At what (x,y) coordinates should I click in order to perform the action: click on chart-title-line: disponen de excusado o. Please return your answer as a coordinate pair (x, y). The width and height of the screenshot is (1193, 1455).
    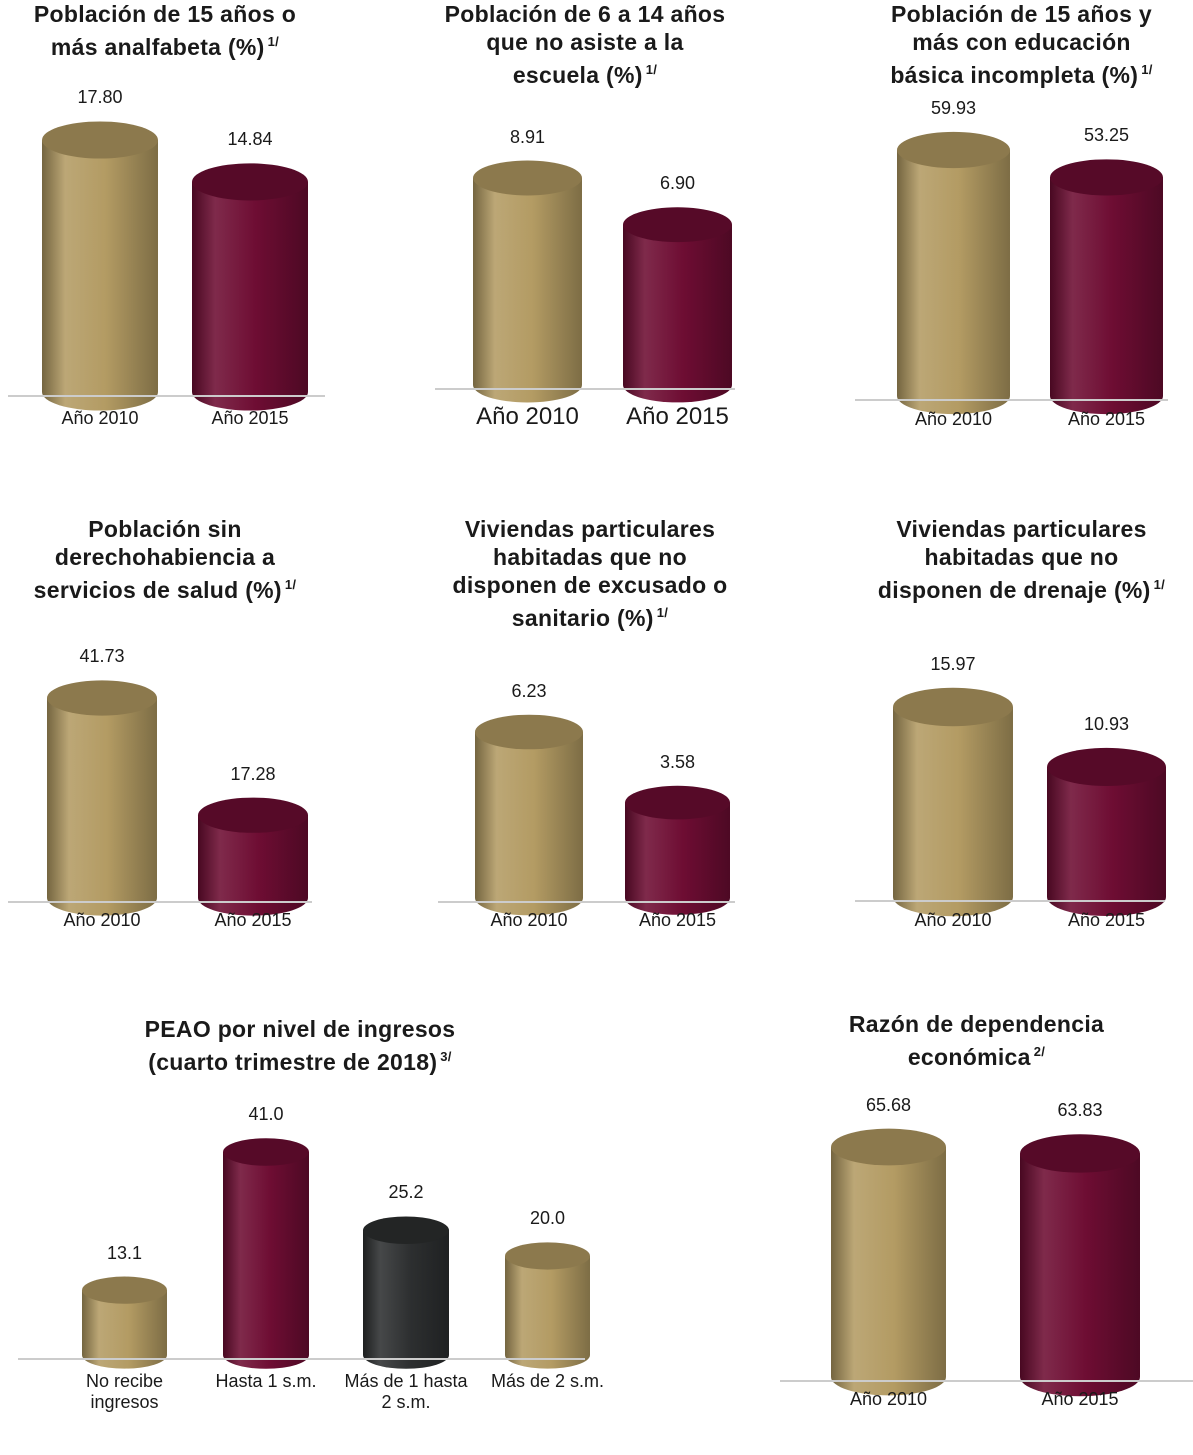
    Looking at the image, I should click on (590, 585).